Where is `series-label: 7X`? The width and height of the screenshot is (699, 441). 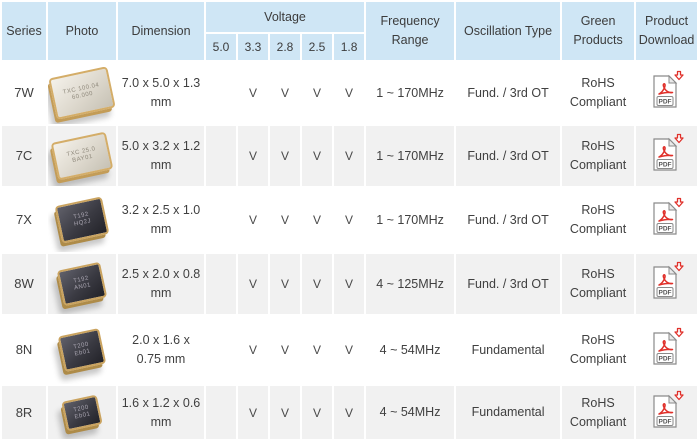
series-label: 7X is located at coordinates (24, 220).